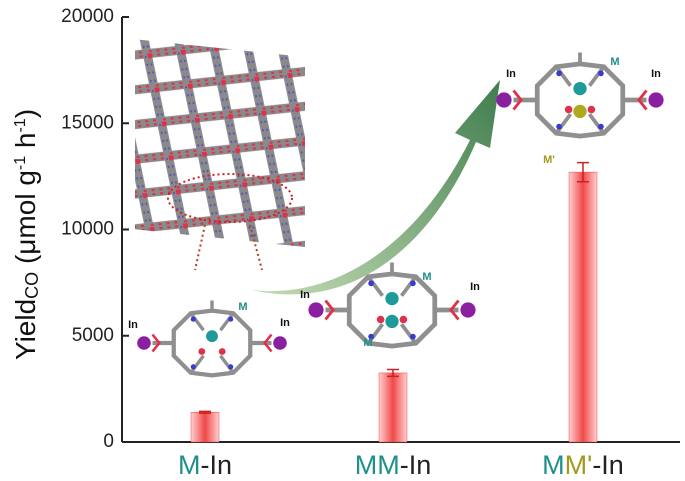  I want to click on x-label-part: M', so click(579, 465).